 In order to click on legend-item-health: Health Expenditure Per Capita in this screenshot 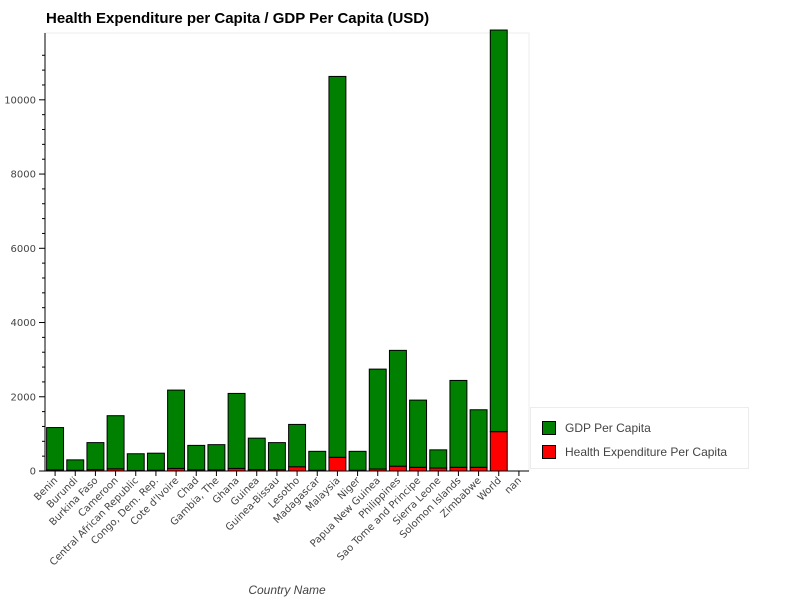, I will do `click(634, 452)`.